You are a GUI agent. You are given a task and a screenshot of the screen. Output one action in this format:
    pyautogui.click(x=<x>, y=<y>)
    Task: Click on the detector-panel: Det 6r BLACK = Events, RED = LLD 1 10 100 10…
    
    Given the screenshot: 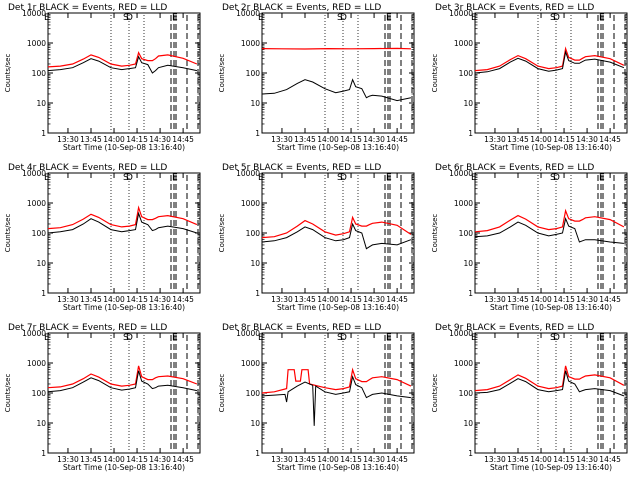 What is the action you would take?
    pyautogui.click(x=529, y=237)
    